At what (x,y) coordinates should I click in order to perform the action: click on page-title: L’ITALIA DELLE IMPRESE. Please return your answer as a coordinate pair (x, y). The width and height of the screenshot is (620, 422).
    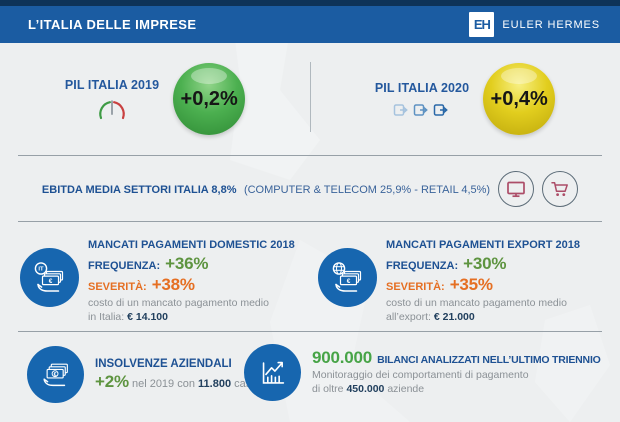
    Looking at the image, I should click on (112, 24).